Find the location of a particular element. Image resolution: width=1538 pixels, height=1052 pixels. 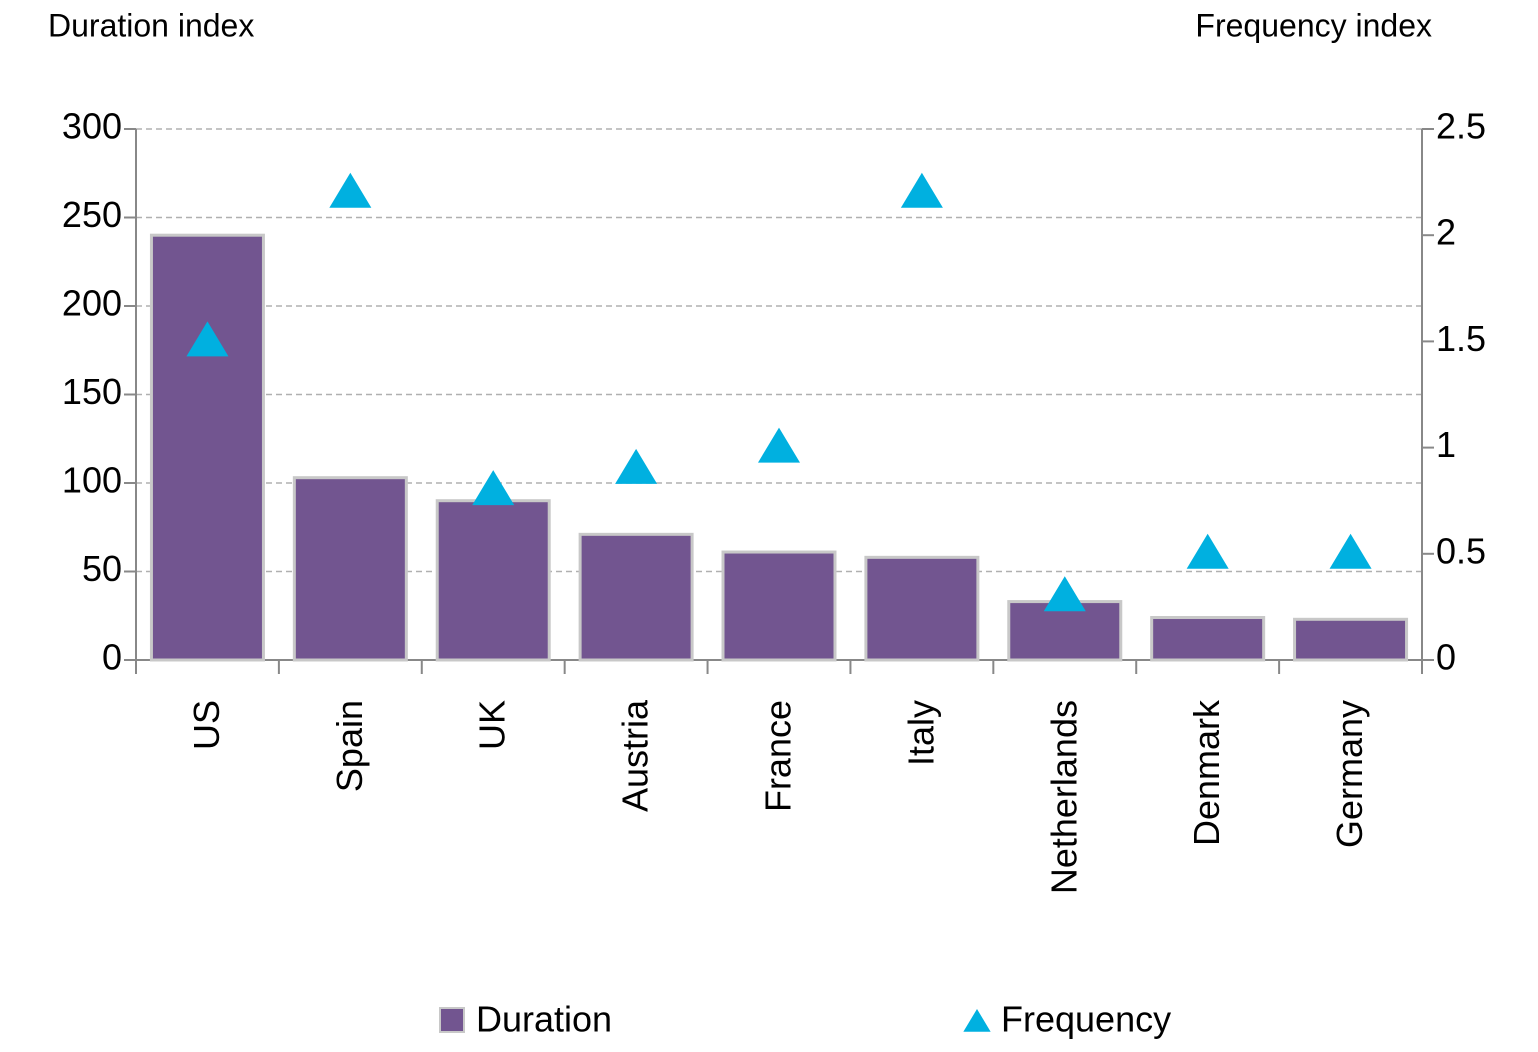

y2-tick-label: 2 is located at coordinates (1446, 232).